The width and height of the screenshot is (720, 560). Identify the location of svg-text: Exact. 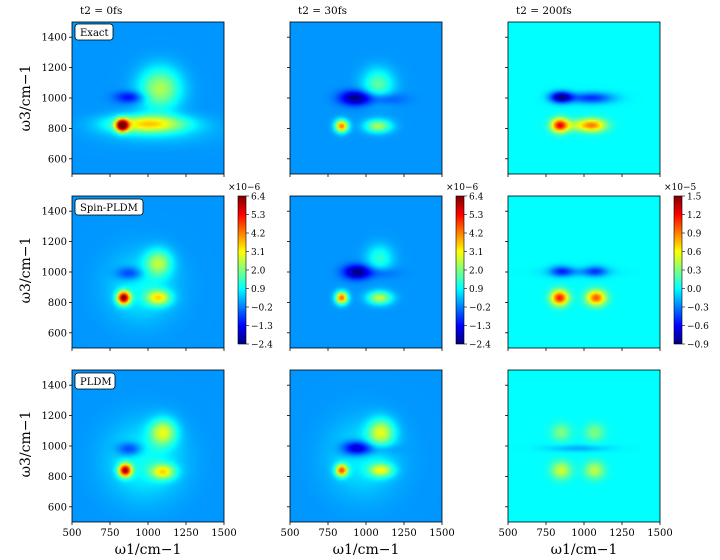
(94, 33).